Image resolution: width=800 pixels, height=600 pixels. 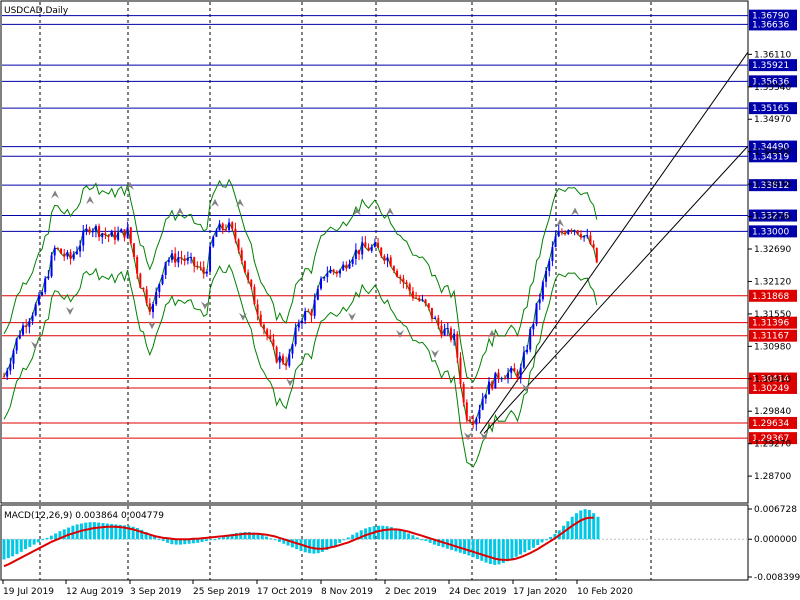 I want to click on price-tick-label: 1.30410, so click(x=772, y=380).